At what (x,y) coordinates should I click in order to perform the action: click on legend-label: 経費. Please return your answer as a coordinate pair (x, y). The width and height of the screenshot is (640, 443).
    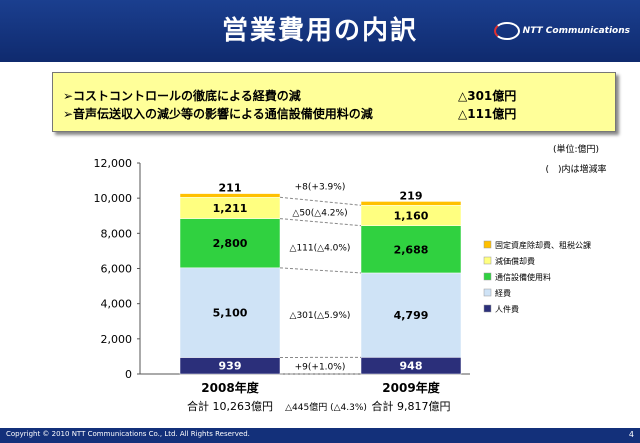
    Looking at the image, I should click on (503, 293).